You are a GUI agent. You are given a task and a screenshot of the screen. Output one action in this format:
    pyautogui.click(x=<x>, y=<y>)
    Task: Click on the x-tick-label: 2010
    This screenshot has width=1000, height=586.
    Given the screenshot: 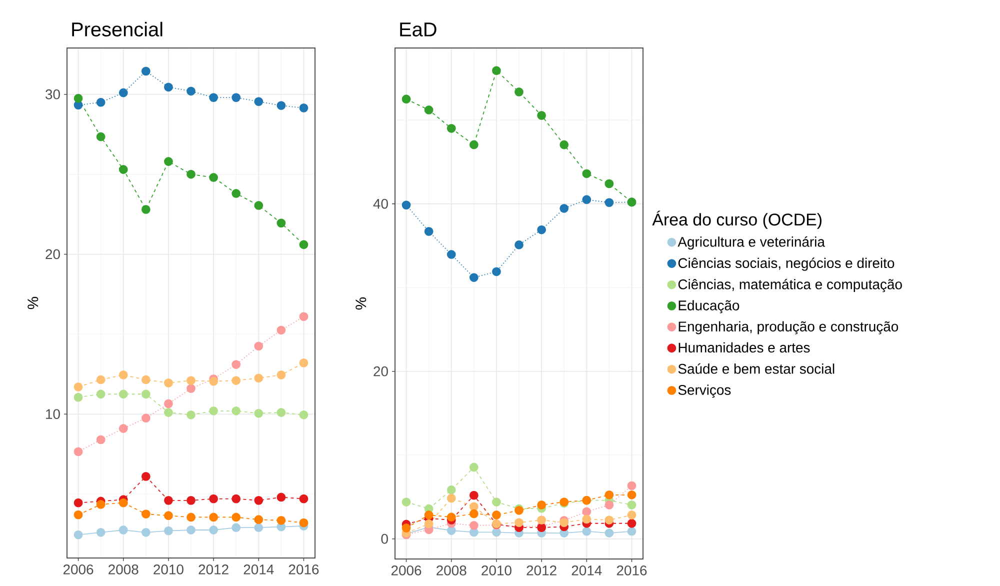 What is the action you would take?
    pyautogui.click(x=497, y=570)
    